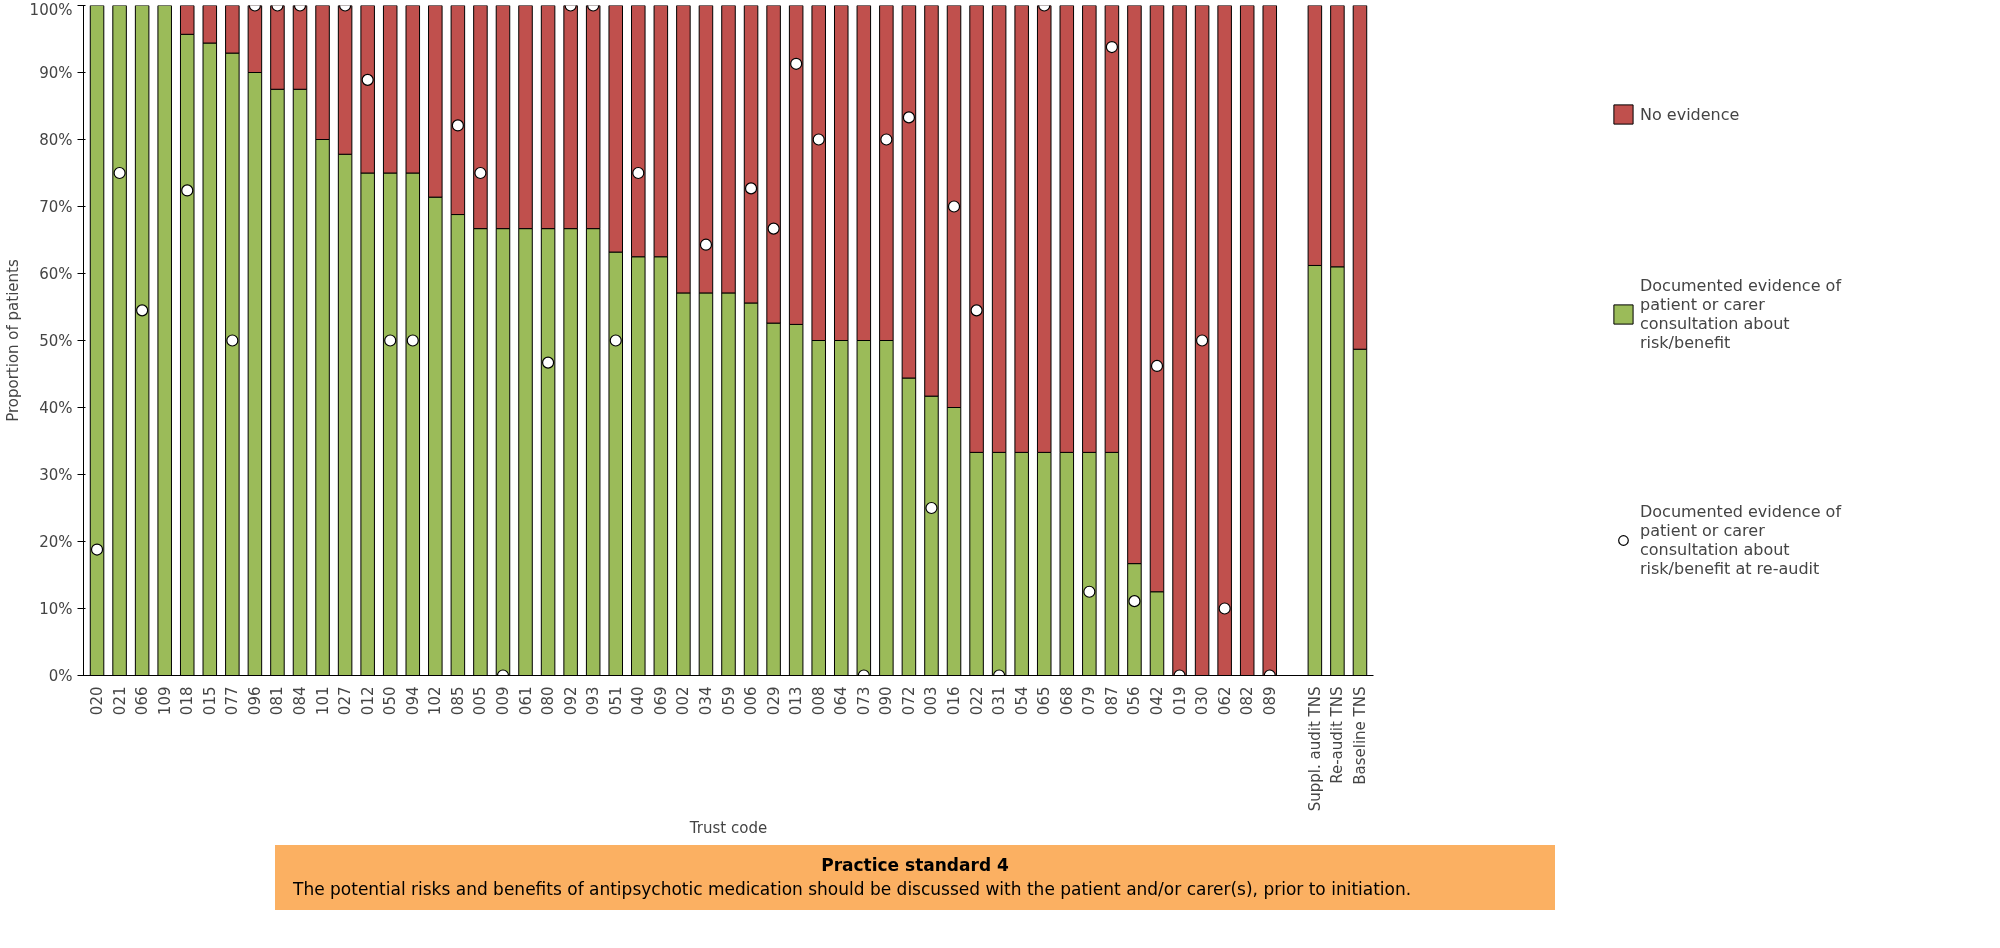  I want to click on x-axis-title: Trust code, so click(728, 828).